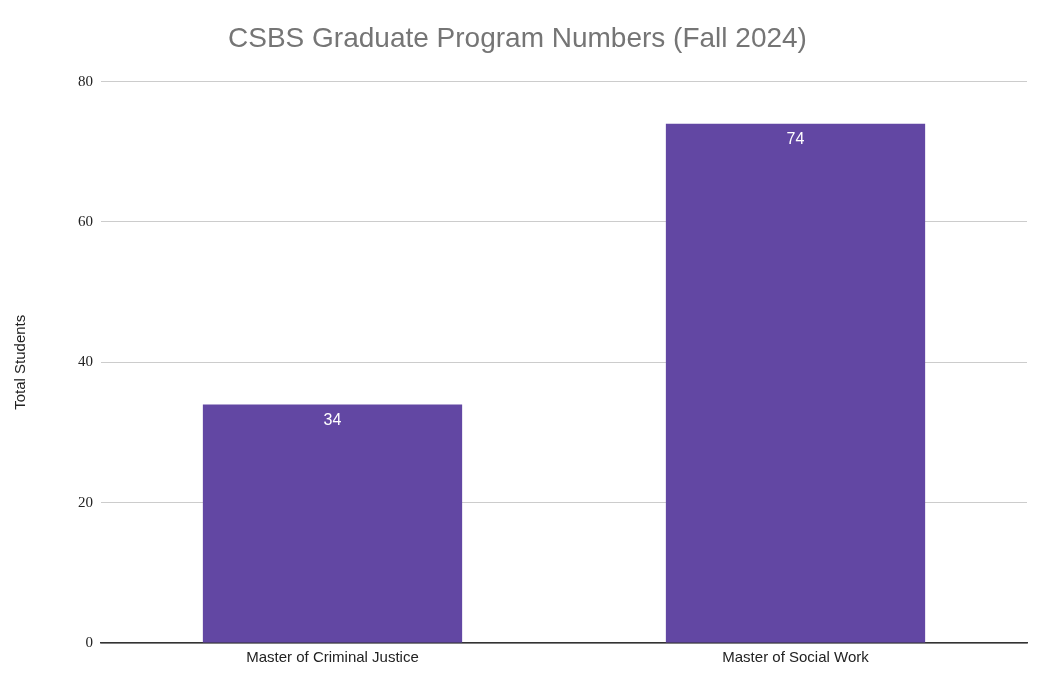  I want to click on y-tick-label: 0, so click(89, 641).